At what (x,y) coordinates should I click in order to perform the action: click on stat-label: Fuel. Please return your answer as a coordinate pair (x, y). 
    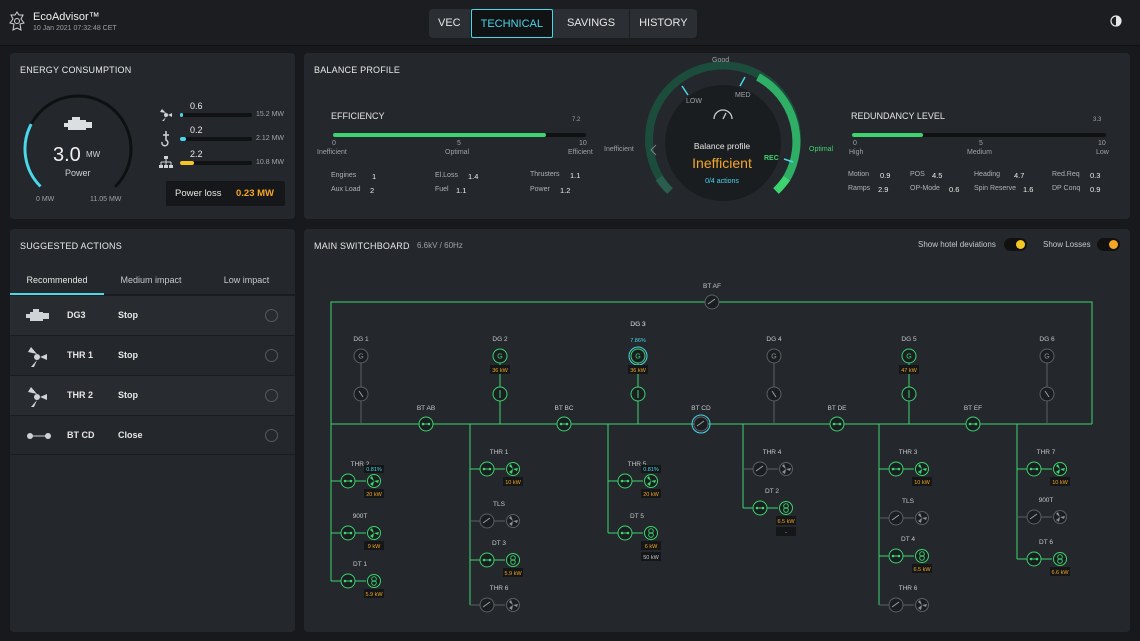
    Looking at the image, I should click on (442, 189).